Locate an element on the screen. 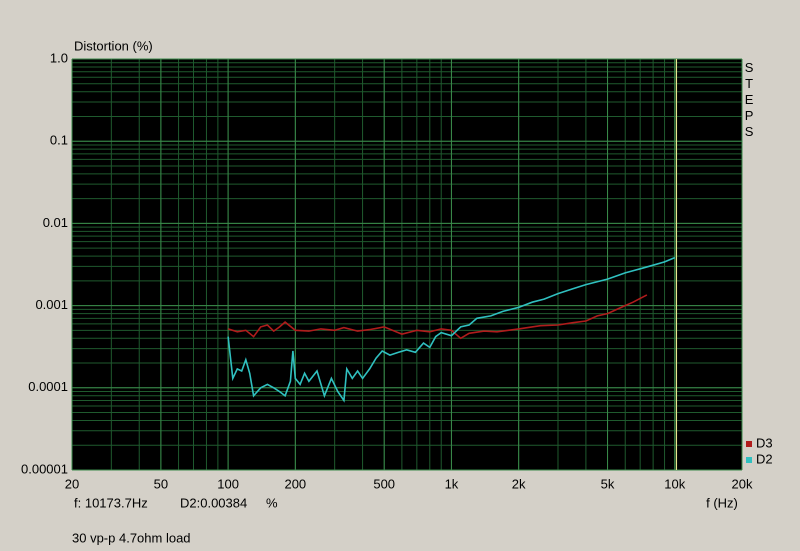 Image resolution: width=800 pixels, height=551 pixels. x-tick-label: 200 is located at coordinates (295, 483).